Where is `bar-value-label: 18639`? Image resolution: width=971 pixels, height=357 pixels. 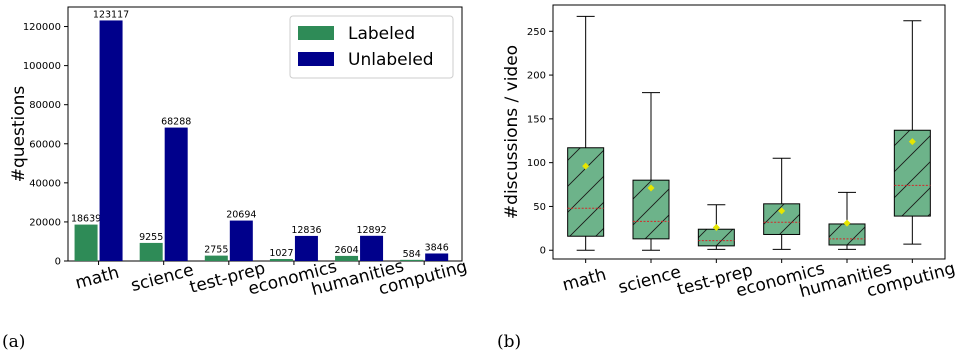 bar-value-label: 18639 is located at coordinates (86, 219).